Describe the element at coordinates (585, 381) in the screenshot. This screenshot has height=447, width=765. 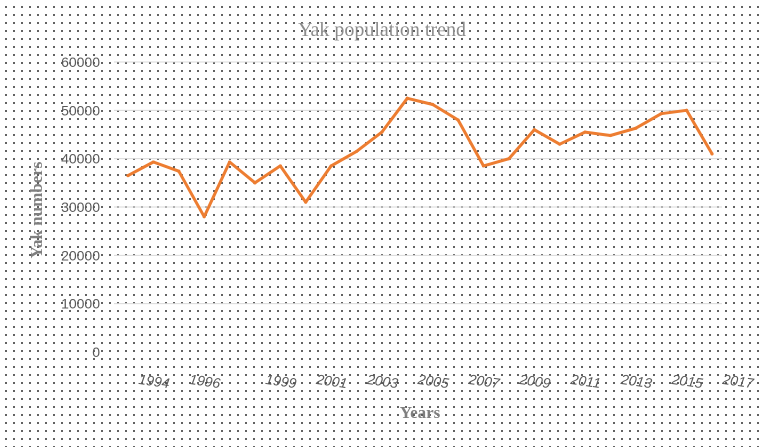
I see `x-tick-label: 2011` at that location.